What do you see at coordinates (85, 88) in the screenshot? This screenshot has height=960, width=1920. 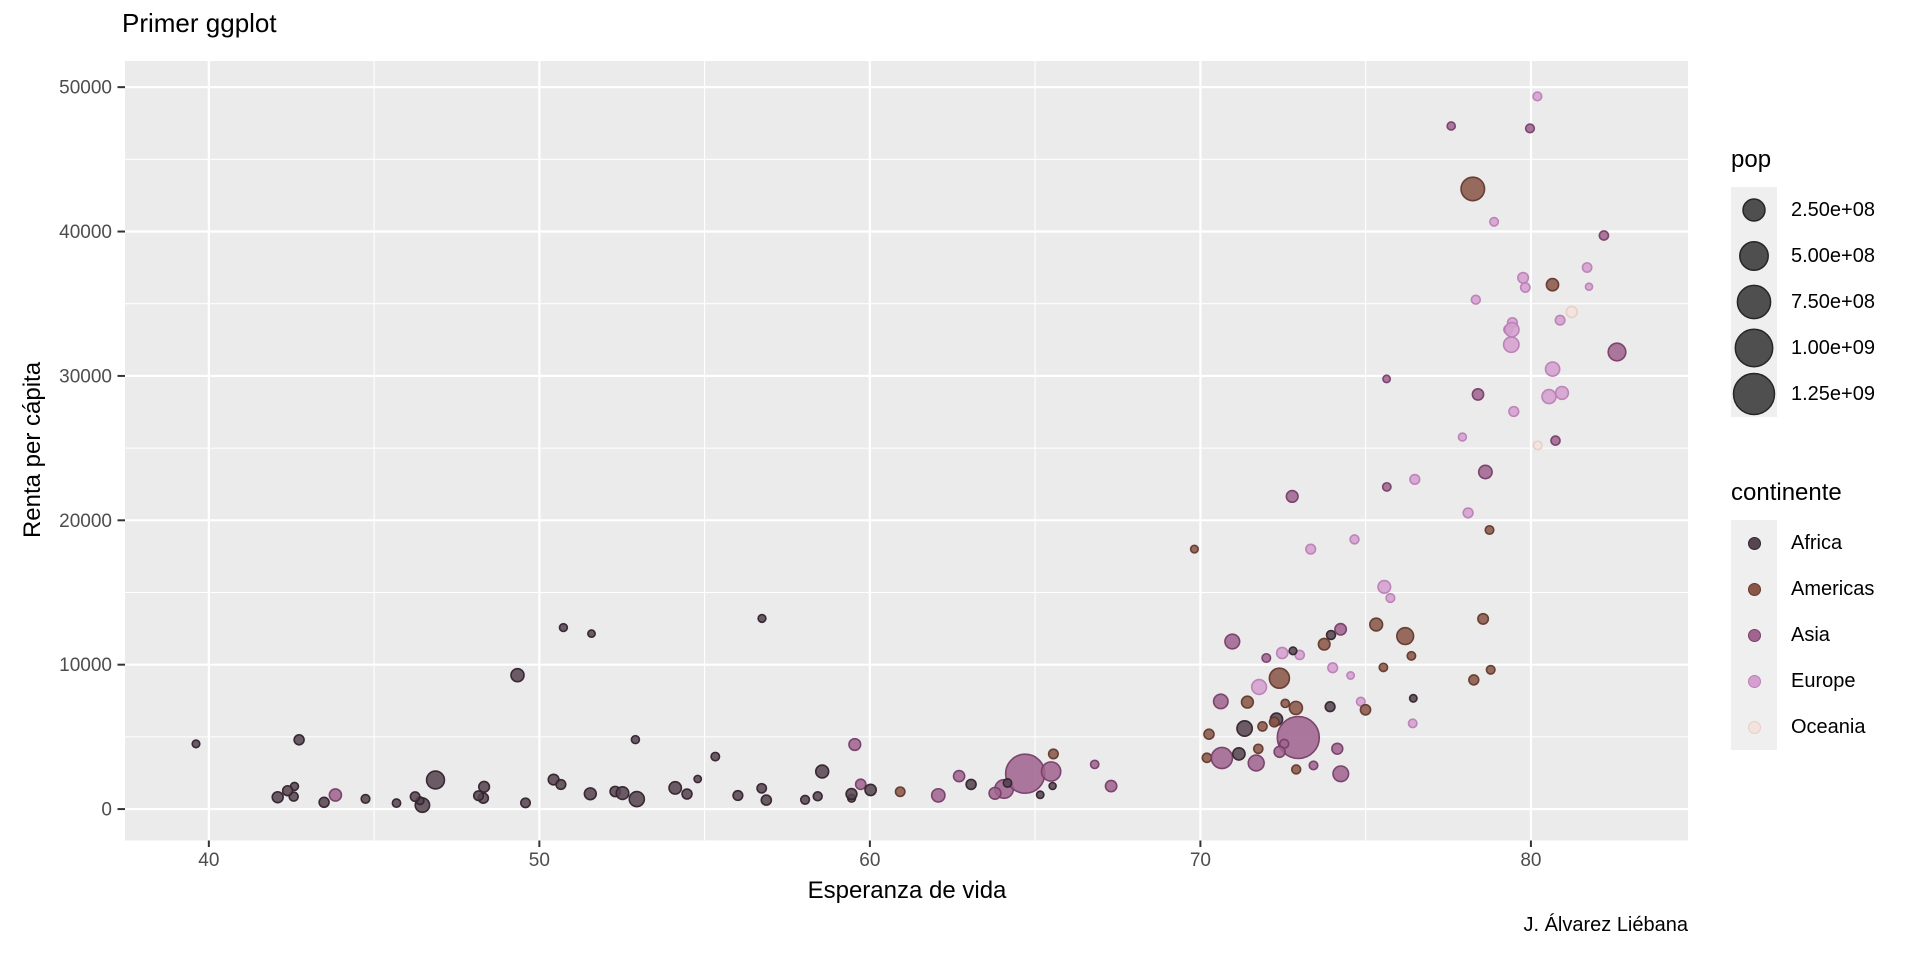 I see `y-tick-label: 50000` at bounding box center [85, 88].